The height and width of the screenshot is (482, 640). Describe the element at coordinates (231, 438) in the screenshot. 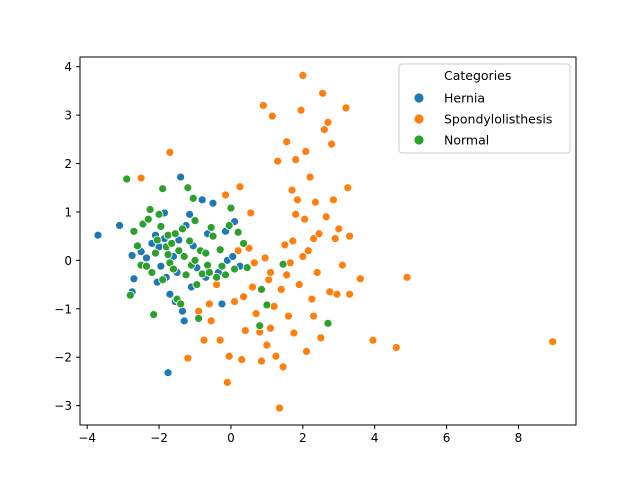

I see `x-tick-label: 0` at that location.